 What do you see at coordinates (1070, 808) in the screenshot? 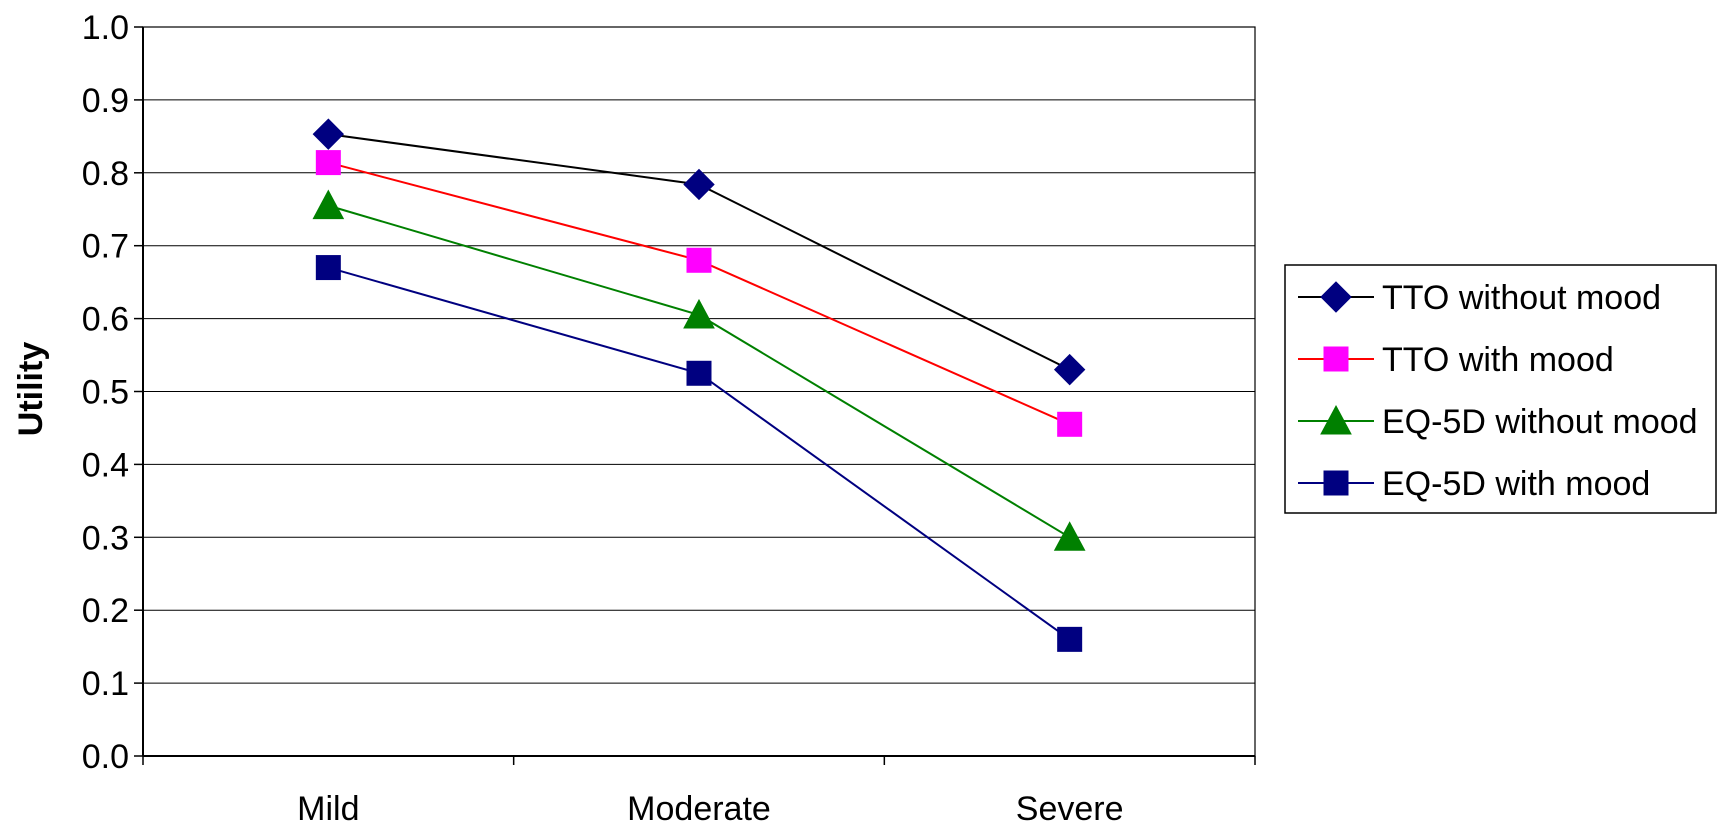
I see `x-tick-label: Severe` at bounding box center [1070, 808].